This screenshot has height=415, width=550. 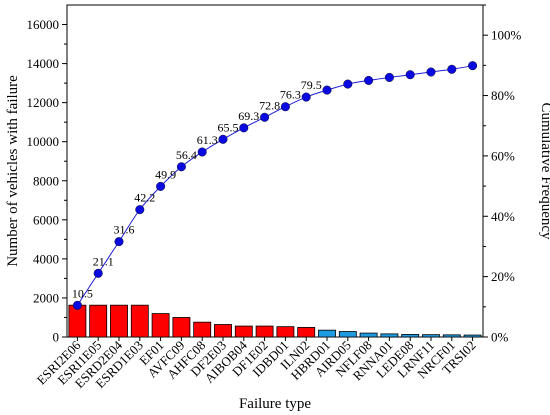 What do you see at coordinates (348, 84) in the screenshot?
I see `cumulative-point-aird05` at bounding box center [348, 84].